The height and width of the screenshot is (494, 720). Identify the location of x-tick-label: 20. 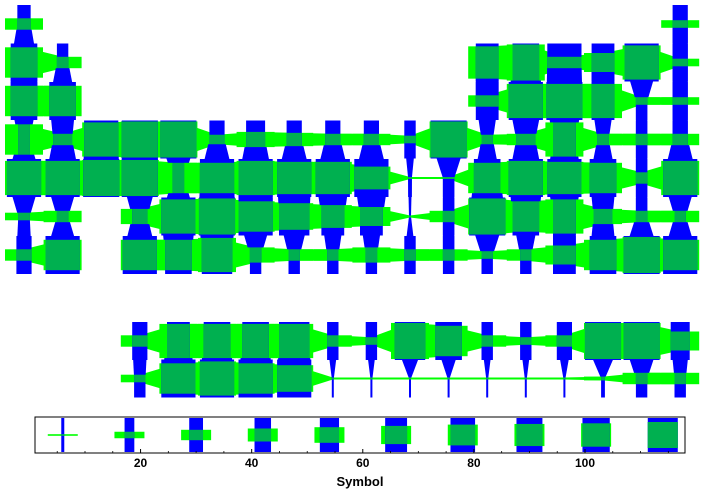
(141, 463).